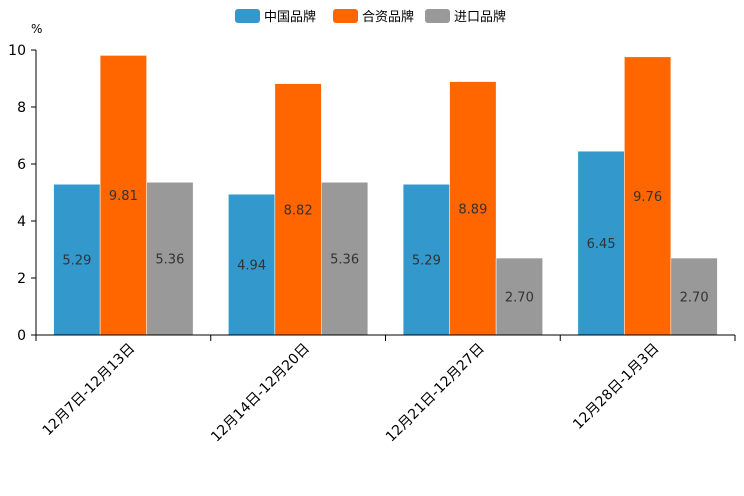  Describe the element at coordinates (21, 108) in the screenshot. I see `y-tick-label: 8` at that location.